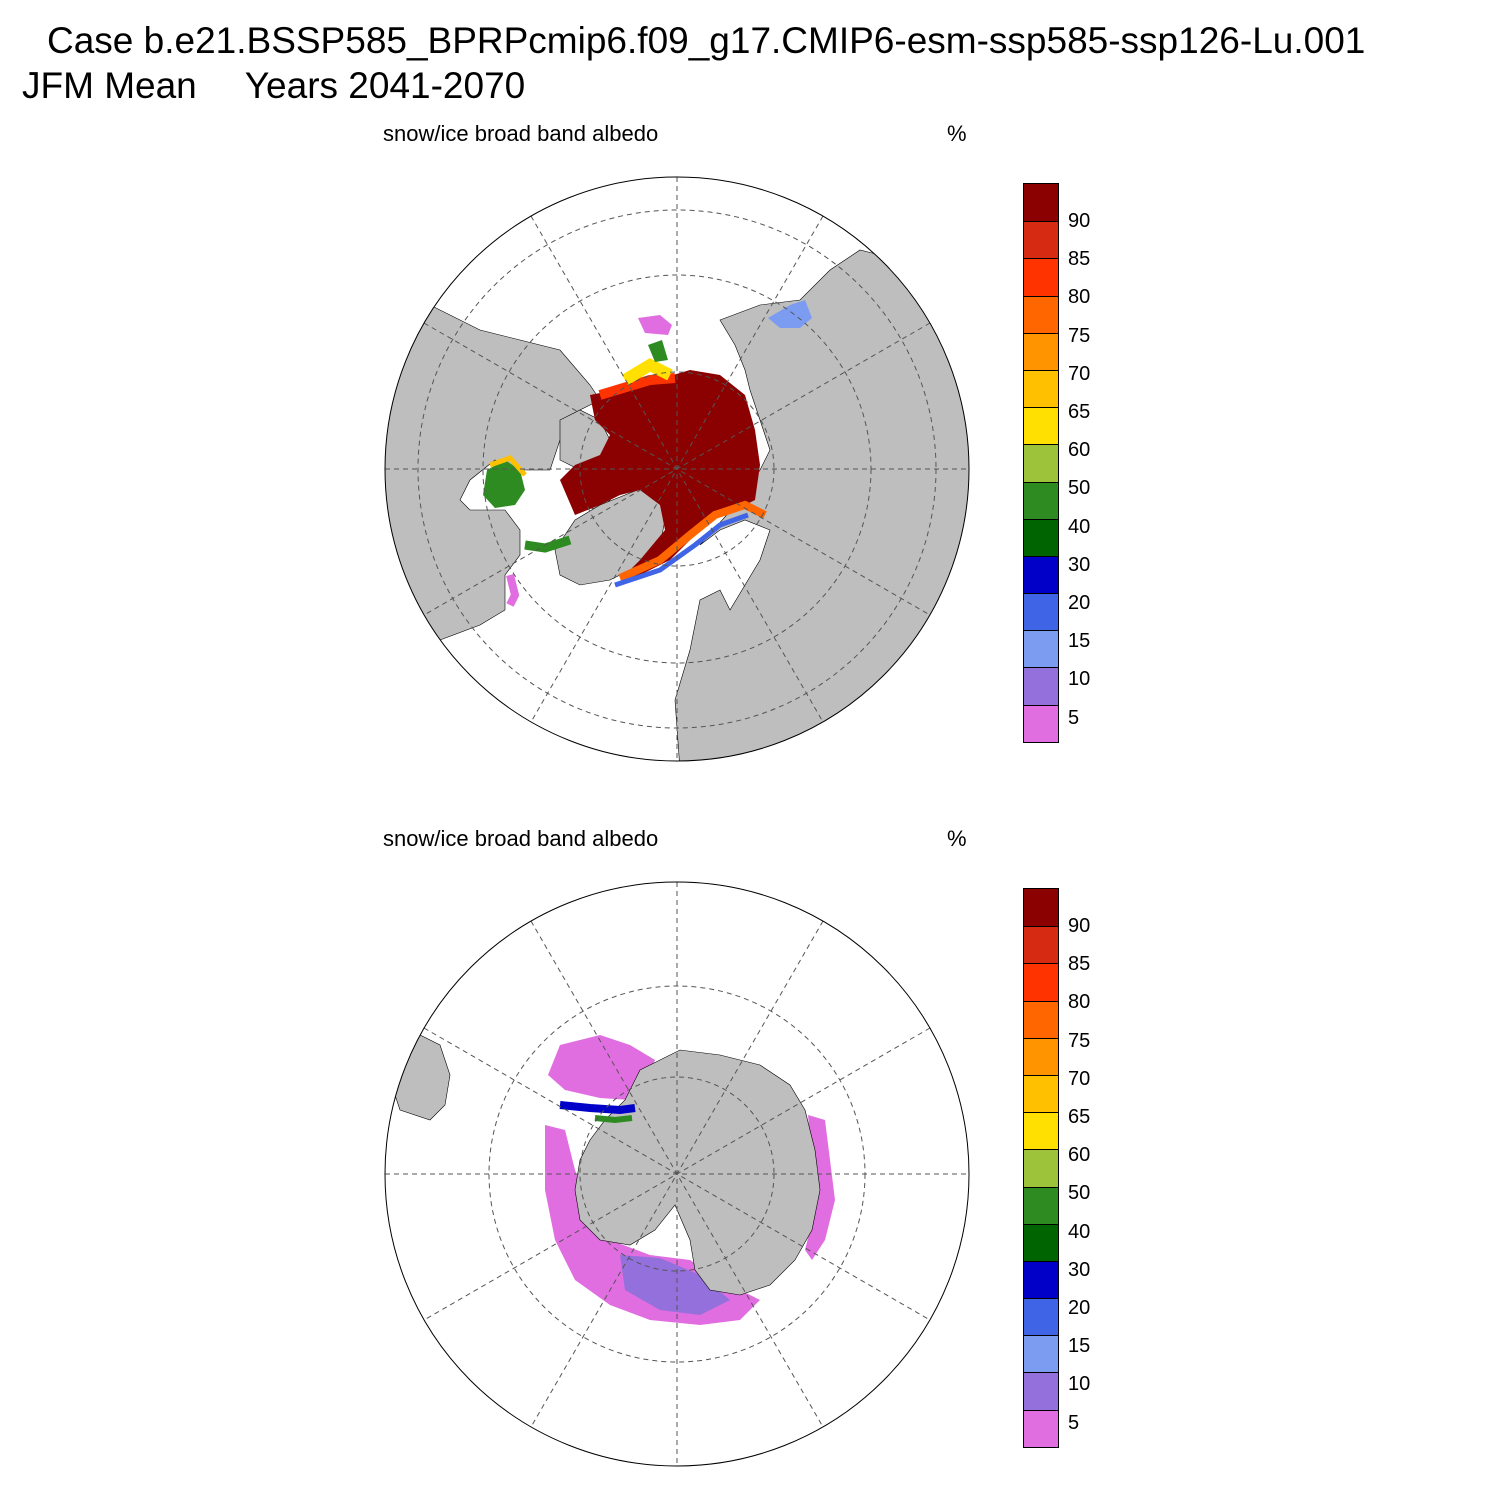 Image resolution: width=1500 pixels, height=1500 pixels. Describe the element at coordinates (655, 325) in the screenshot. I see `north-ice-bering` at that location.